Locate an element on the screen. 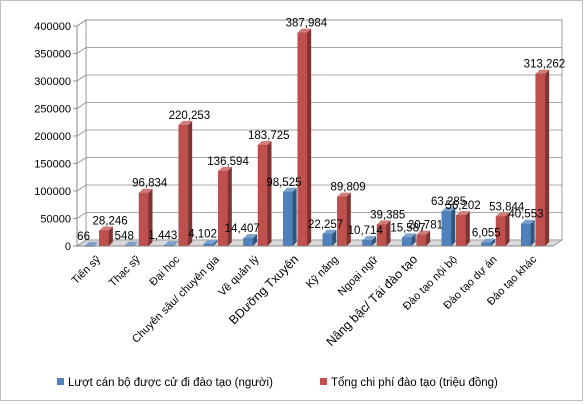 Image resolution: width=585 pixels, height=404 pixels. x-tick-label: Kỹ năng is located at coordinates (322, 272).